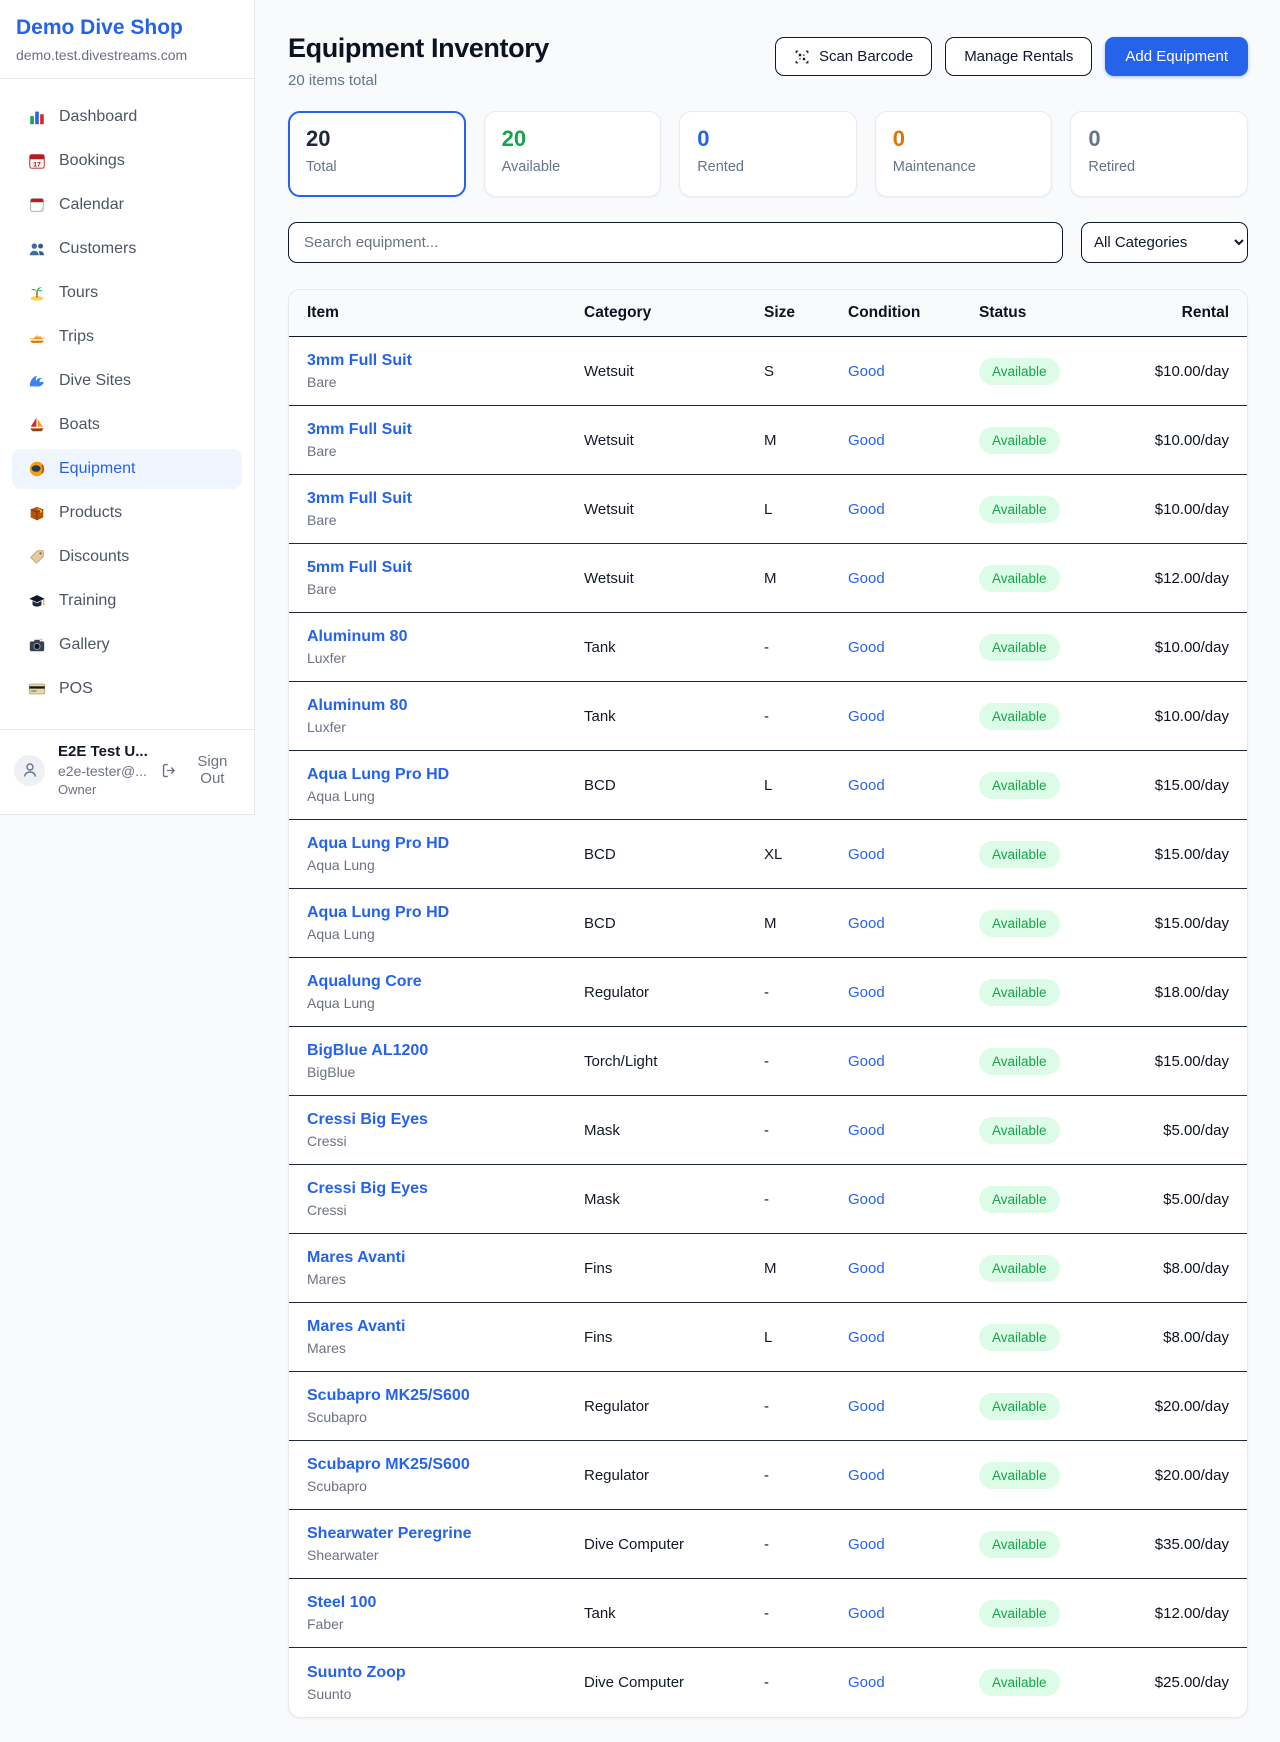 This screenshot has width=1280, height=1742. Describe the element at coordinates (127, 161) in the screenshot. I see `sidebar-item-bookings: 17 Bookings` at that location.